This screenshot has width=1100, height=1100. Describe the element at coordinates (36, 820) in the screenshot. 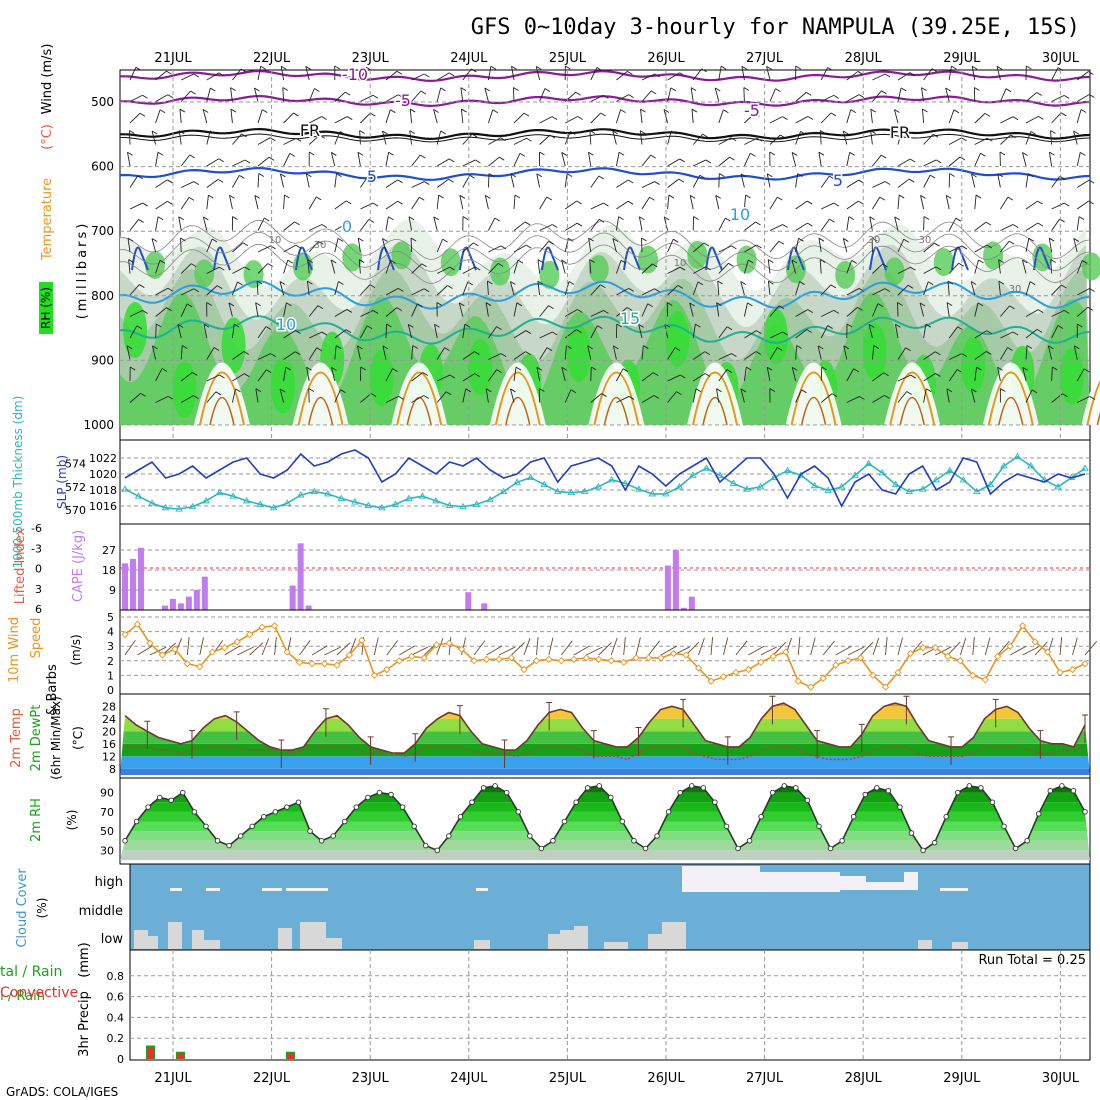

I see `rh2m-label-group: 2m RH` at that location.